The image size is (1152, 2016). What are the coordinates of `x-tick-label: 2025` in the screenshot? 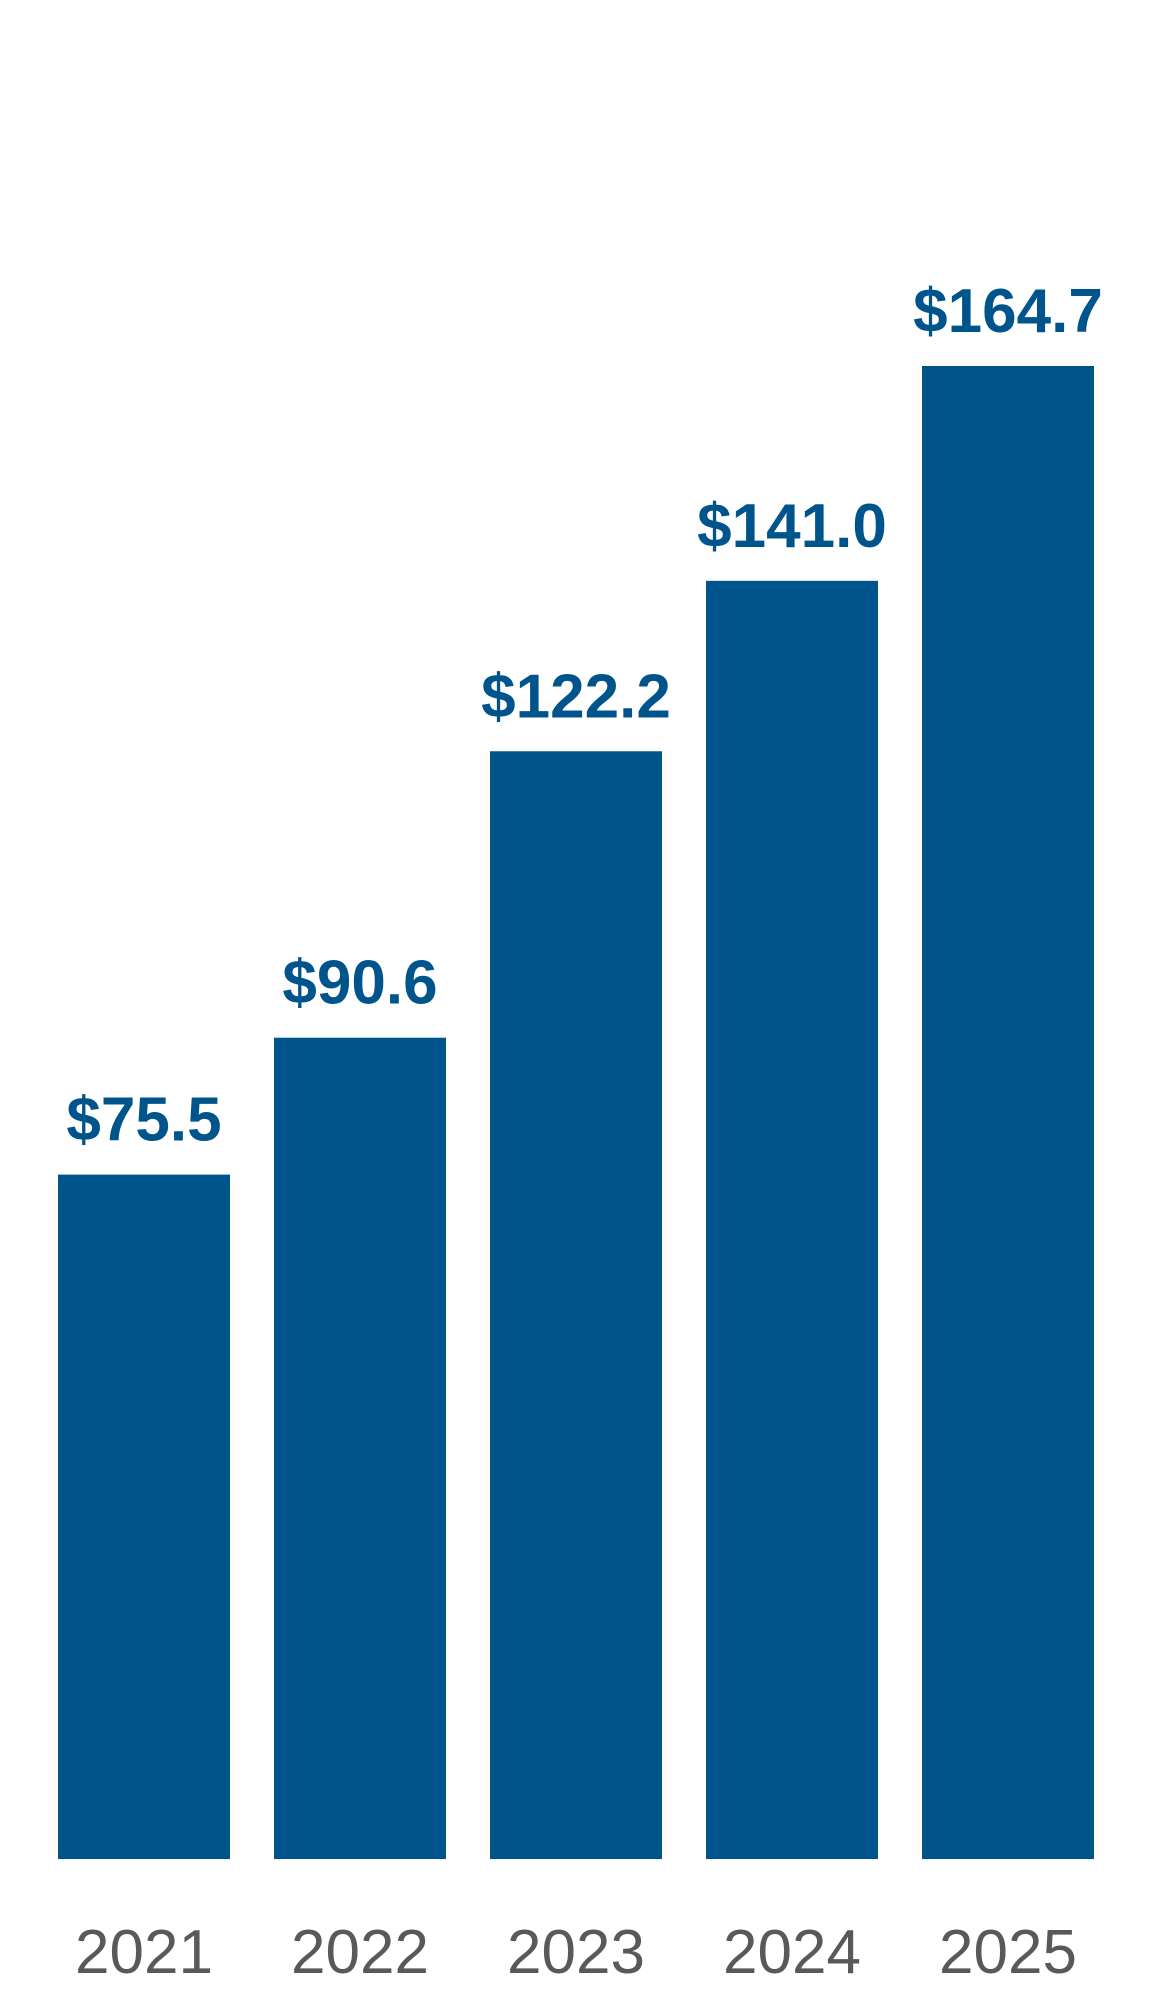 It's located at (1008, 1952).